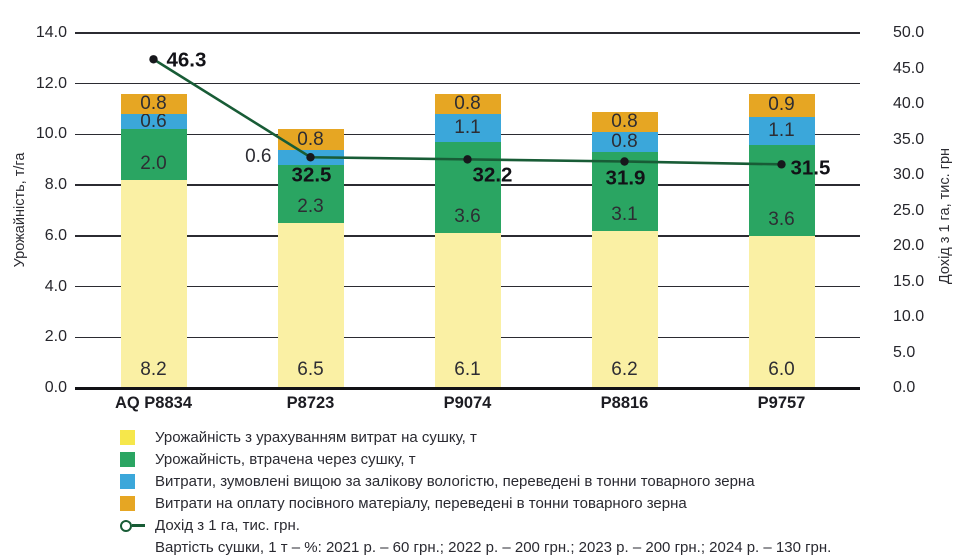  I want to click on left-axis-tick-label: 10.0, so click(51, 134).